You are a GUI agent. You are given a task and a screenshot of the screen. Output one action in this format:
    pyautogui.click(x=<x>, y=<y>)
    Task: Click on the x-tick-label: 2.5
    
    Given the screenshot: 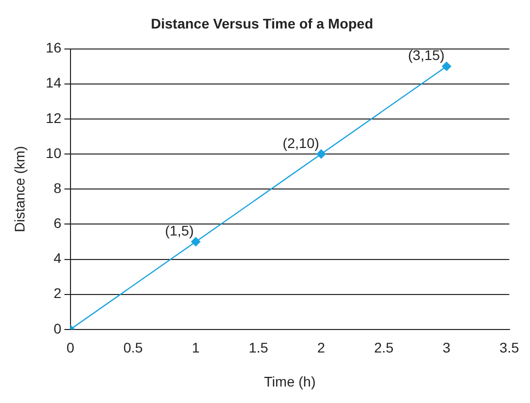 What is the action you would take?
    pyautogui.click(x=384, y=348)
    